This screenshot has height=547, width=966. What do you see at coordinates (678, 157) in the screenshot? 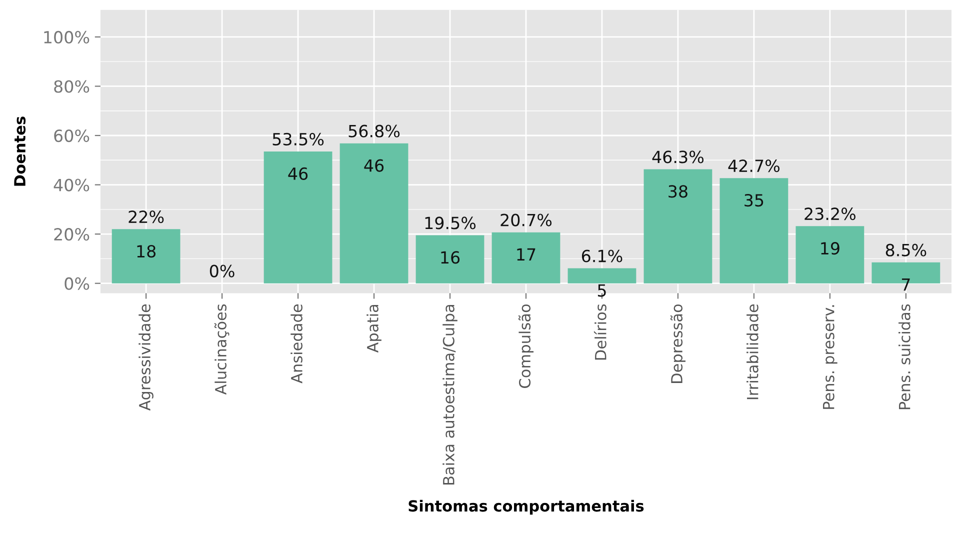
I see `data-label: 46.3%` at bounding box center [678, 157].